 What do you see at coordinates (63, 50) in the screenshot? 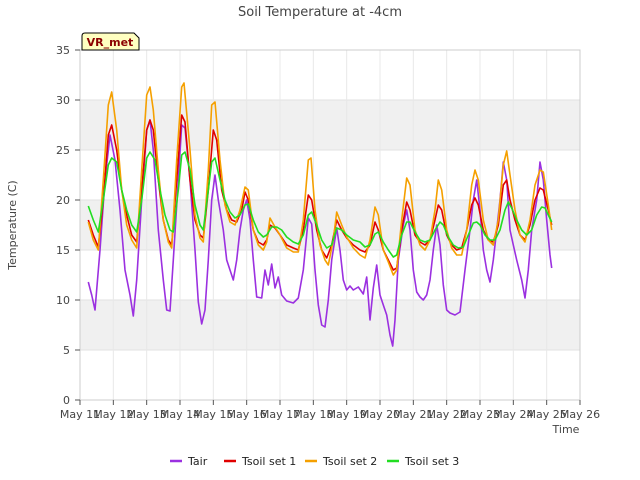
I see `y-tick-label: 35` at bounding box center [63, 50].